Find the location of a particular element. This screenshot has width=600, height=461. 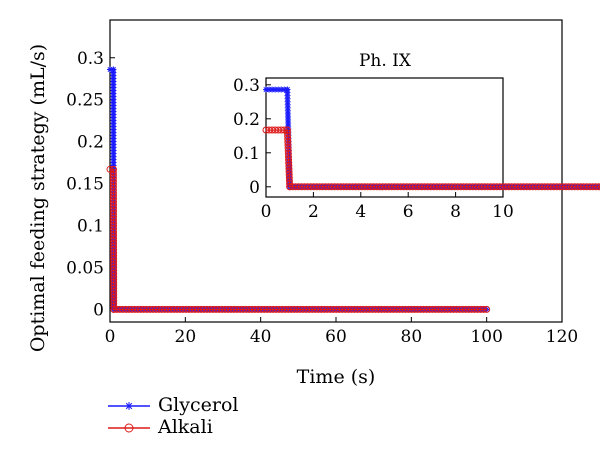

inset-y-tick-label: 0.1 is located at coordinates (246, 154).